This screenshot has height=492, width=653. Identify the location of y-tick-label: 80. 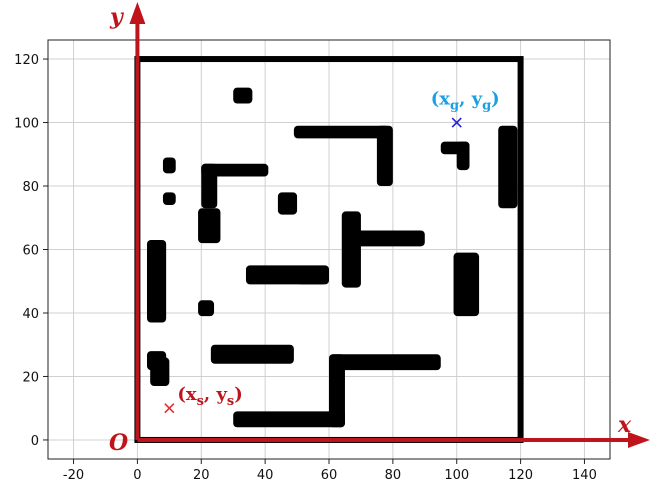
(30, 187).